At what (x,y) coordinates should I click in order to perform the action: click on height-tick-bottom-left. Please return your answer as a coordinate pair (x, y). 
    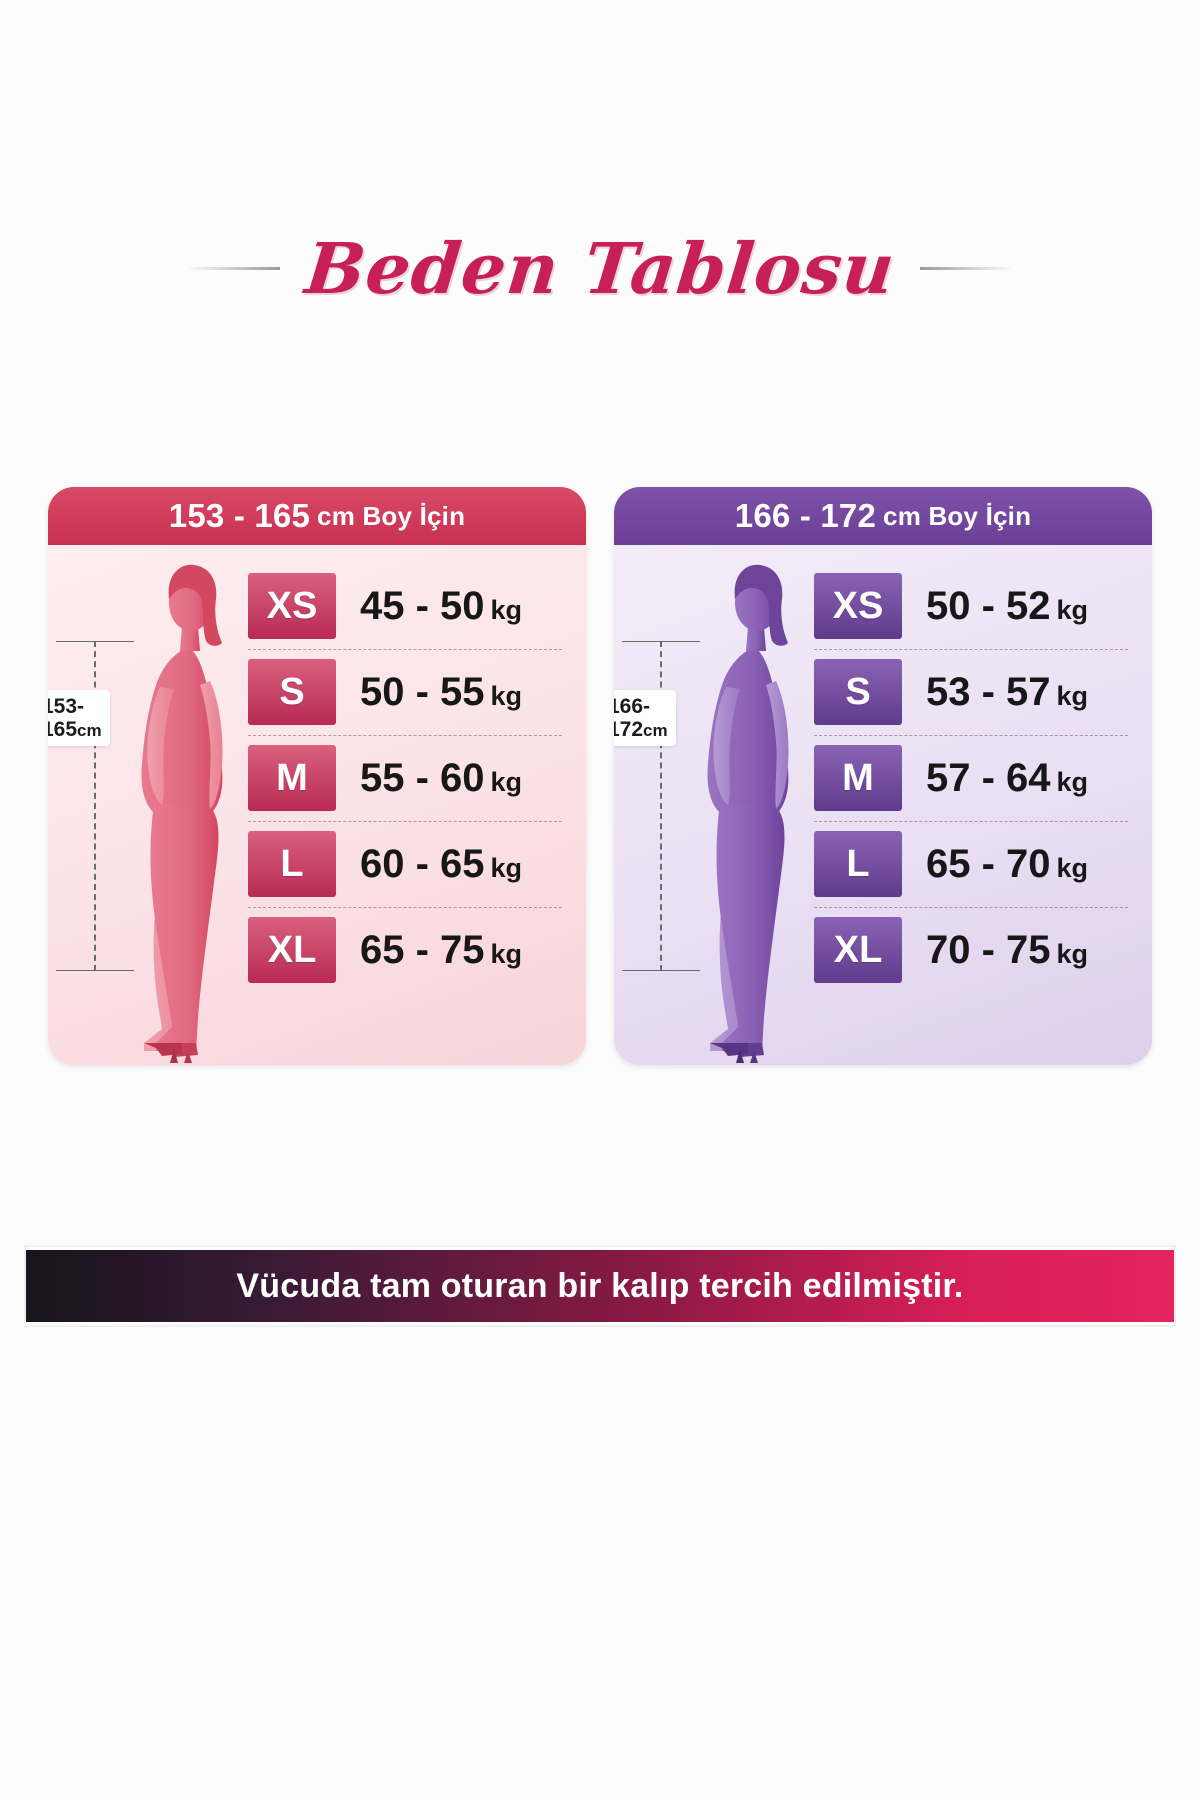
    Looking at the image, I should click on (95, 970).